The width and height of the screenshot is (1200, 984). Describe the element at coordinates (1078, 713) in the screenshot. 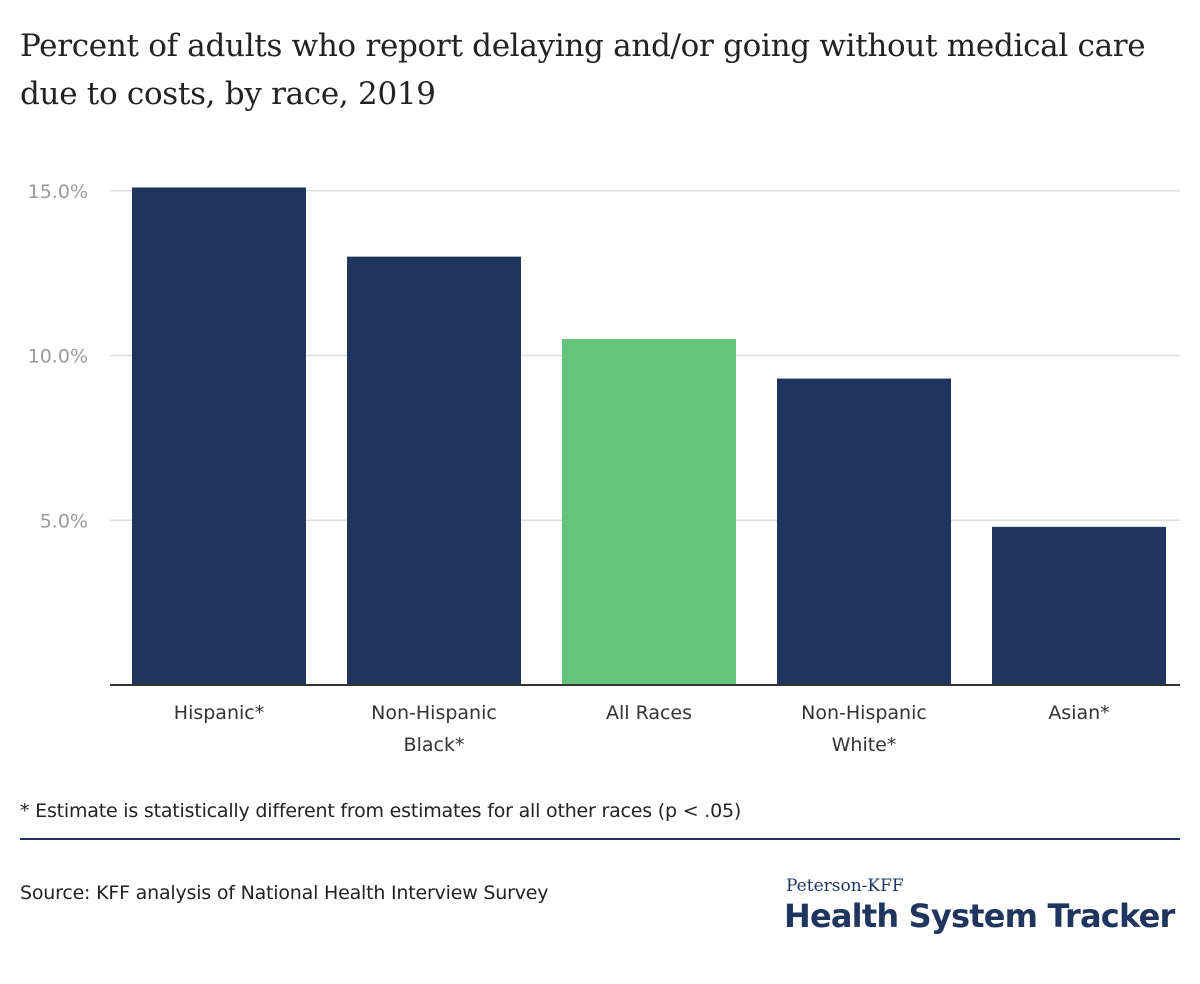

I see `x-tick-label: Asian*` at that location.